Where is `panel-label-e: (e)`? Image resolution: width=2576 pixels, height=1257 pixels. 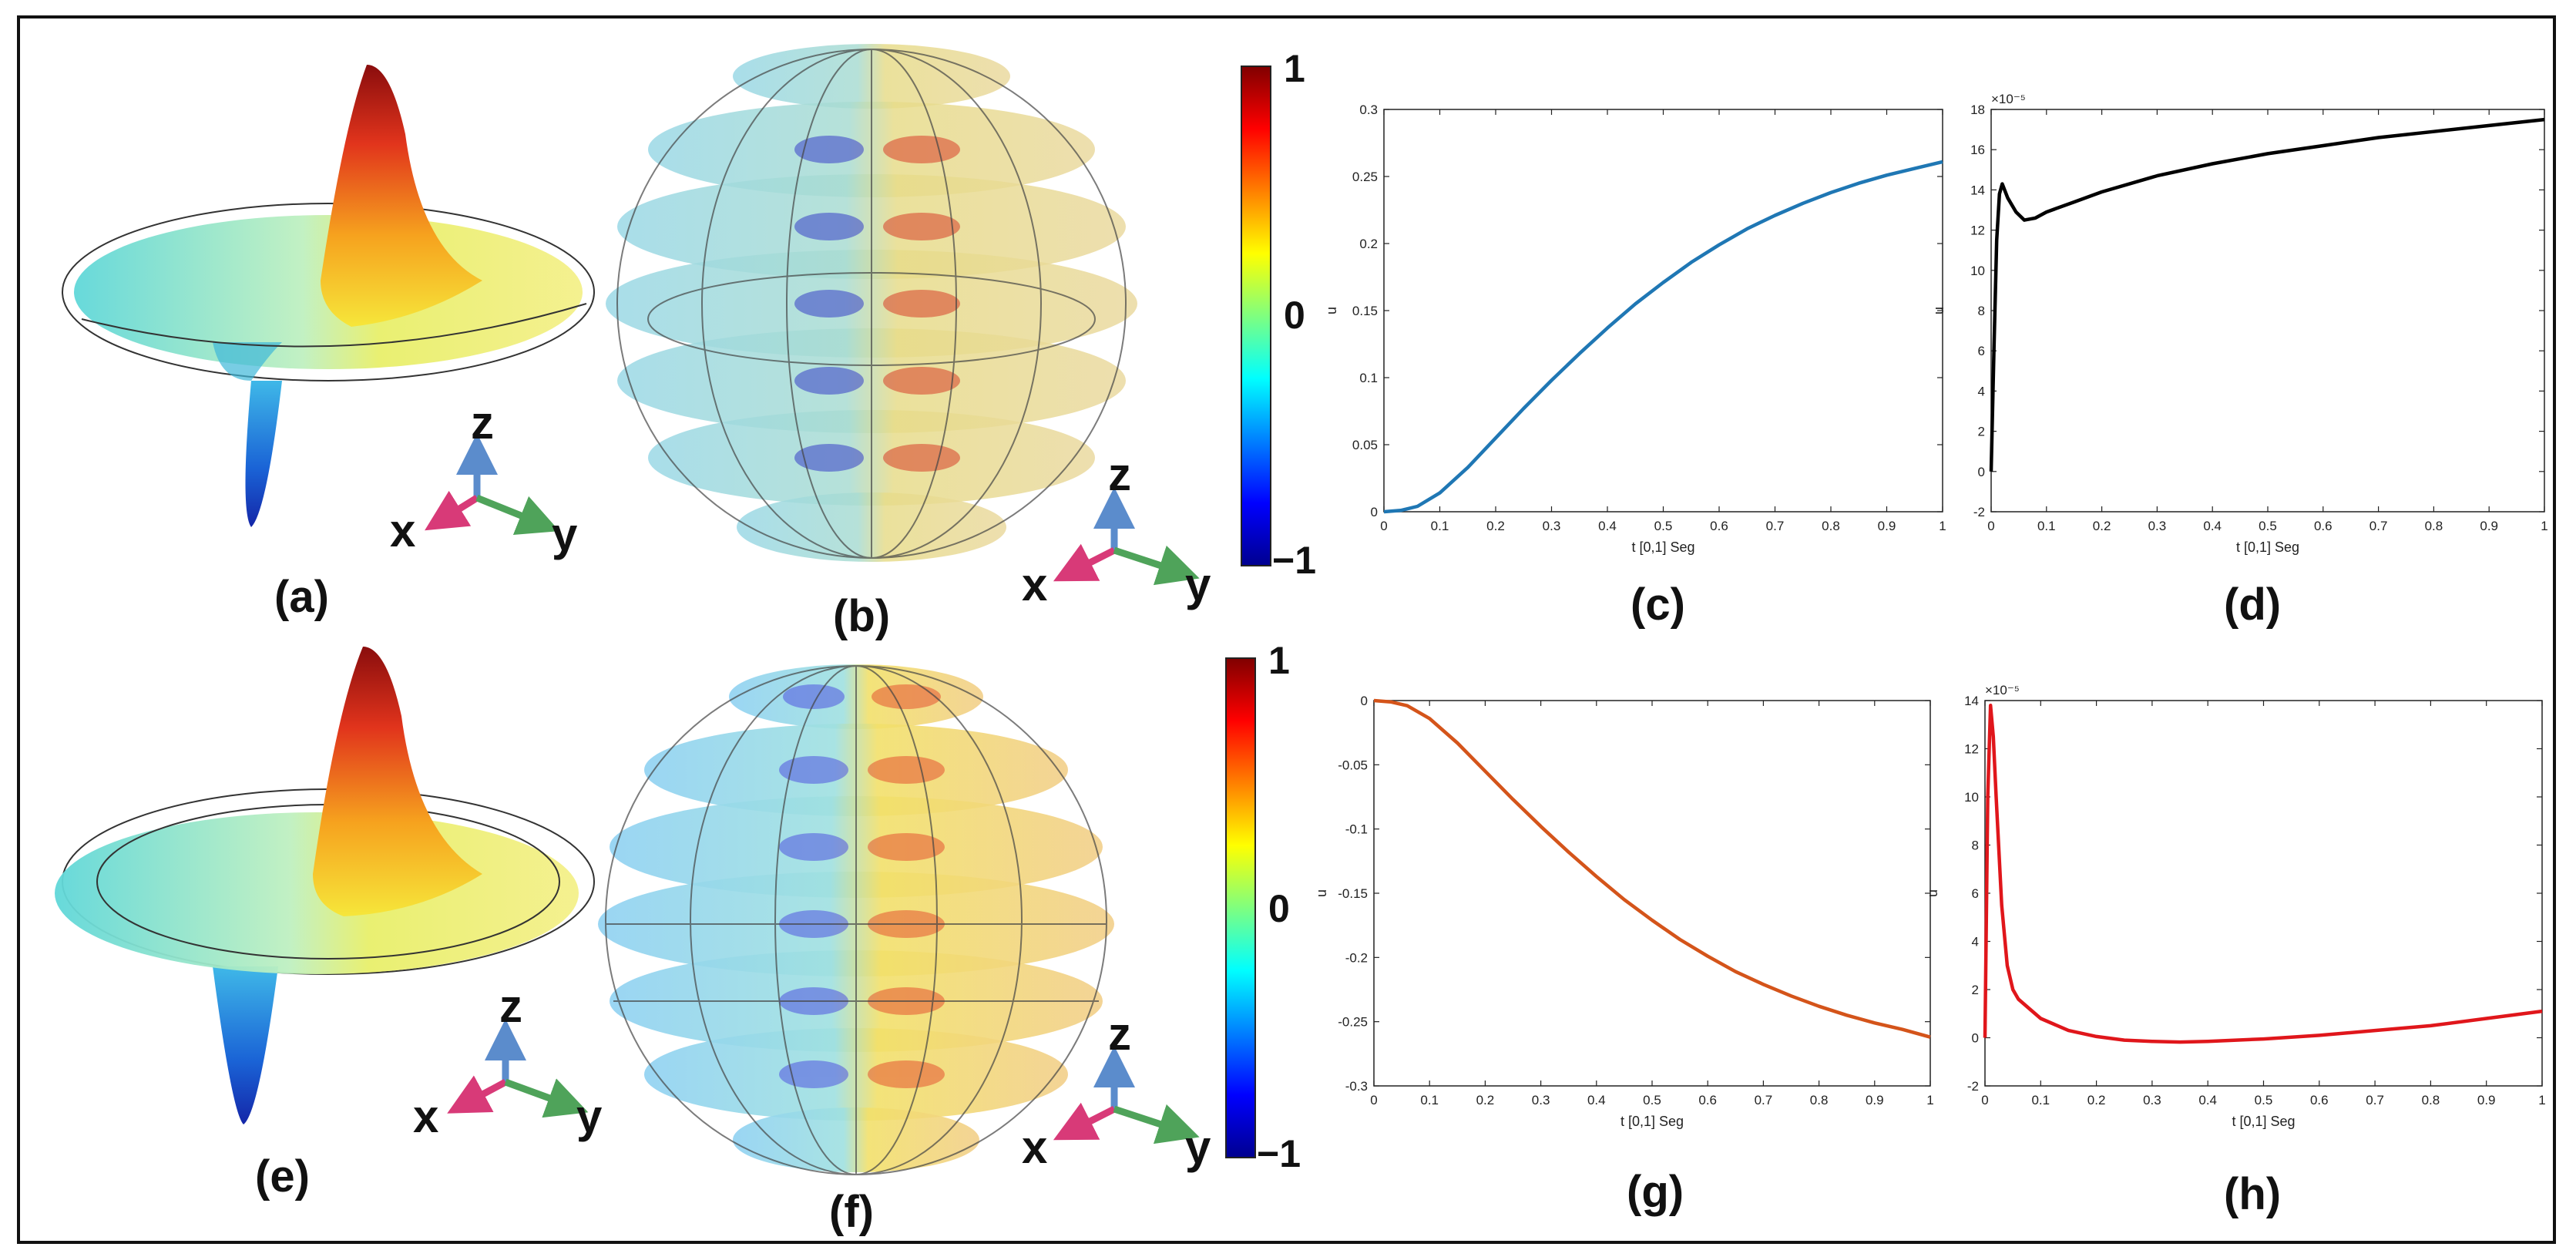
panel-label-e: (e) is located at coordinates (282, 1176).